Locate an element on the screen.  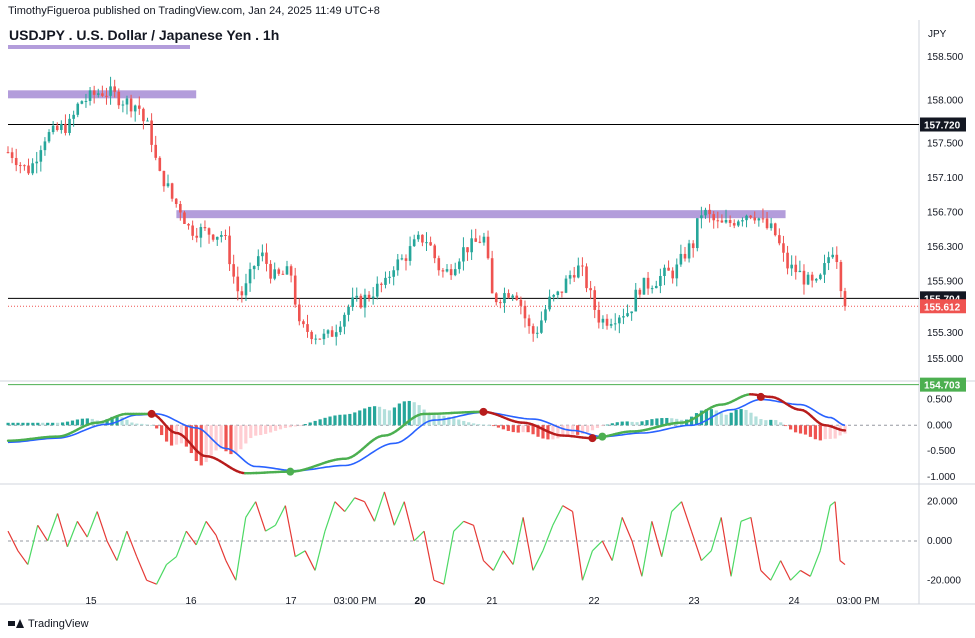
currency-label: JPY is located at coordinates (937, 34).